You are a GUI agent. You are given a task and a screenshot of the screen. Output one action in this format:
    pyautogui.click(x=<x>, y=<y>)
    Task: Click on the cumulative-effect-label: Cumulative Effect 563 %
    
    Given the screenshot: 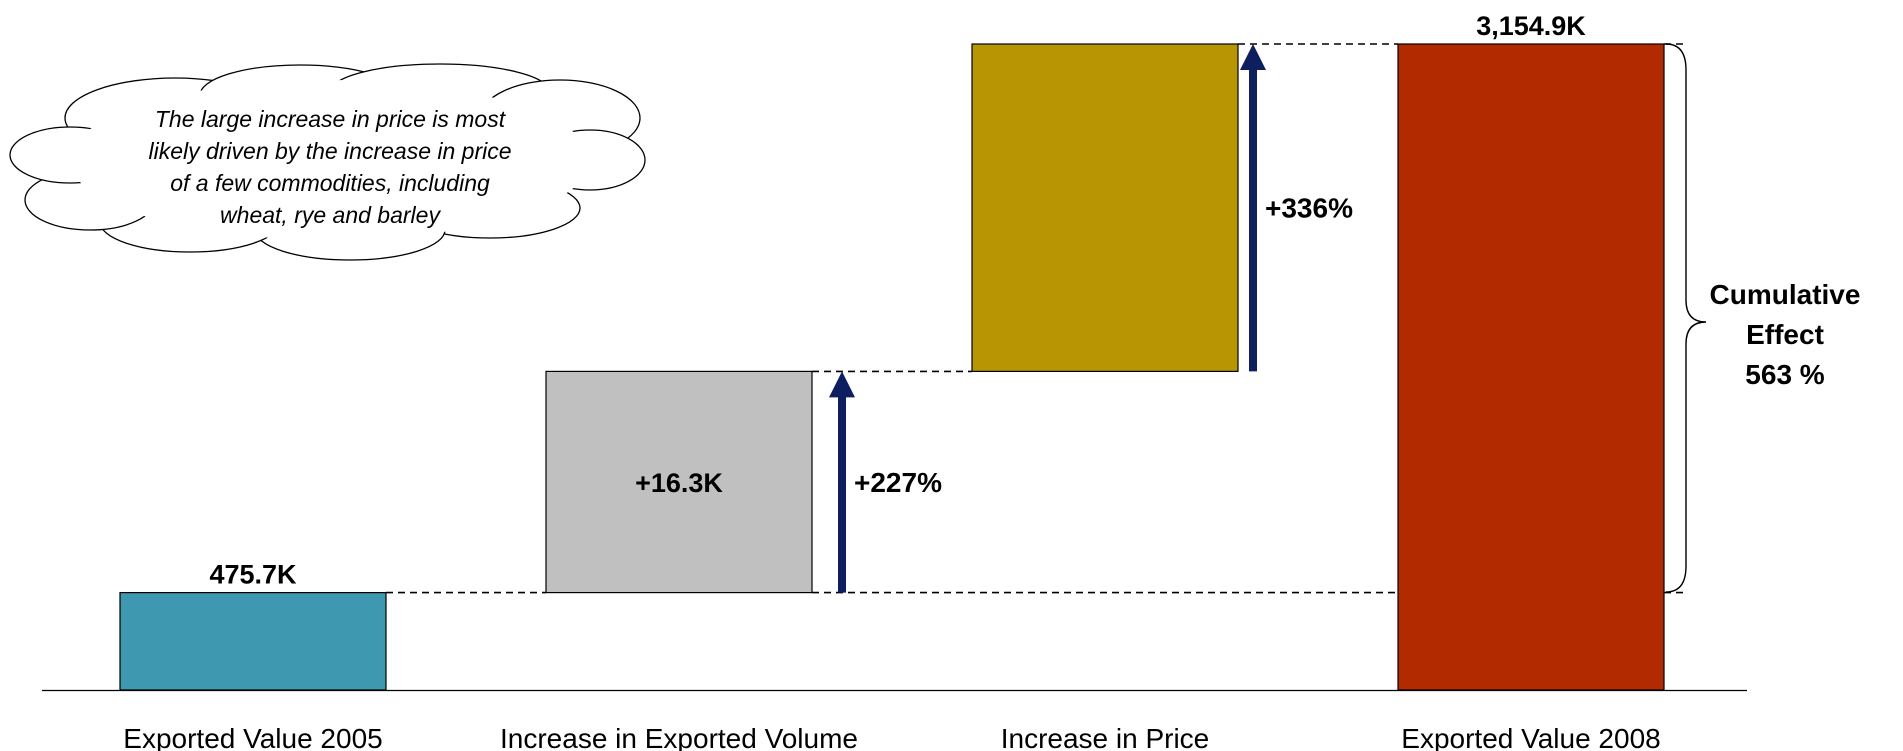 What is the action you would take?
    pyautogui.click(x=1785, y=335)
    